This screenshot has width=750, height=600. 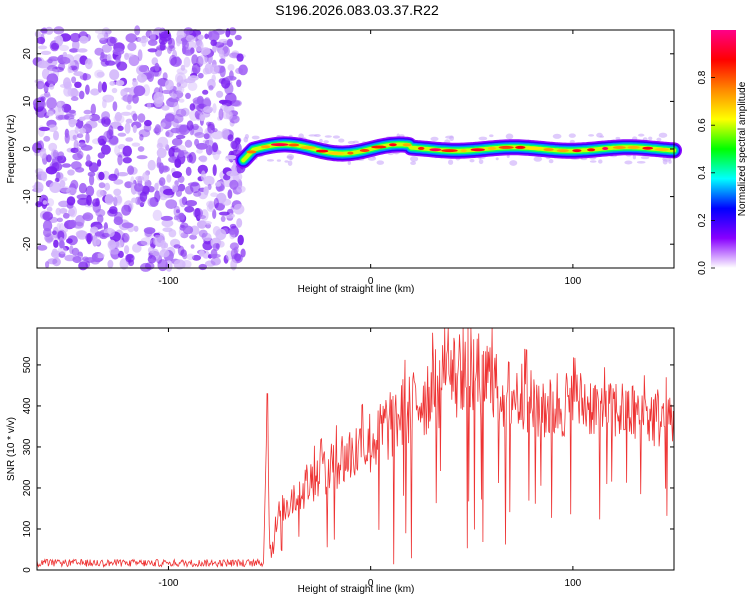 What do you see at coordinates (168, 583) in the screenshot?
I see `snr-xtick-label: -100` at bounding box center [168, 583].